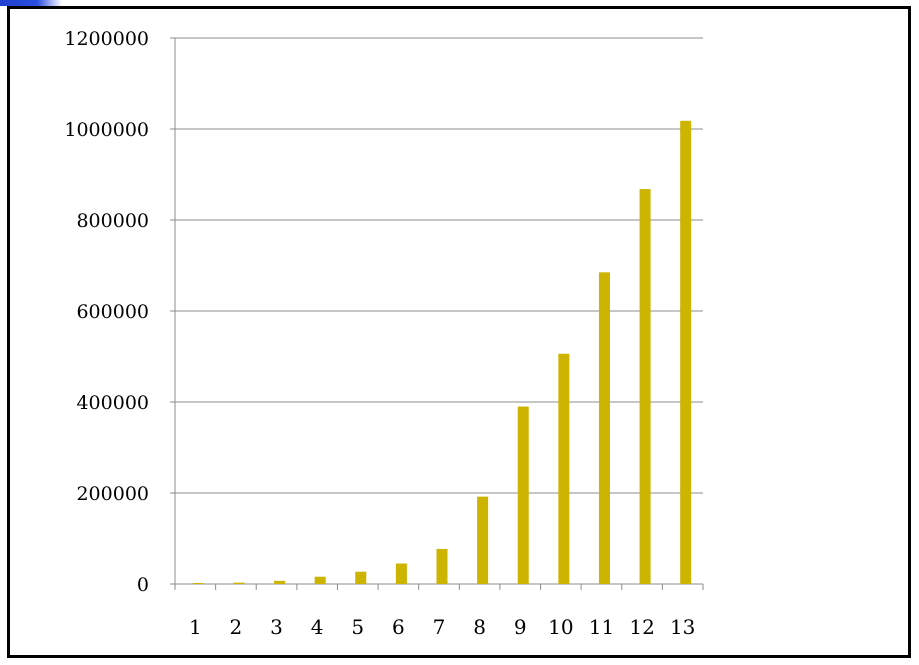 Image resolution: width=919 pixels, height=665 pixels. Describe the element at coordinates (31, 3) in the screenshot. I see `corner-accent` at that location.